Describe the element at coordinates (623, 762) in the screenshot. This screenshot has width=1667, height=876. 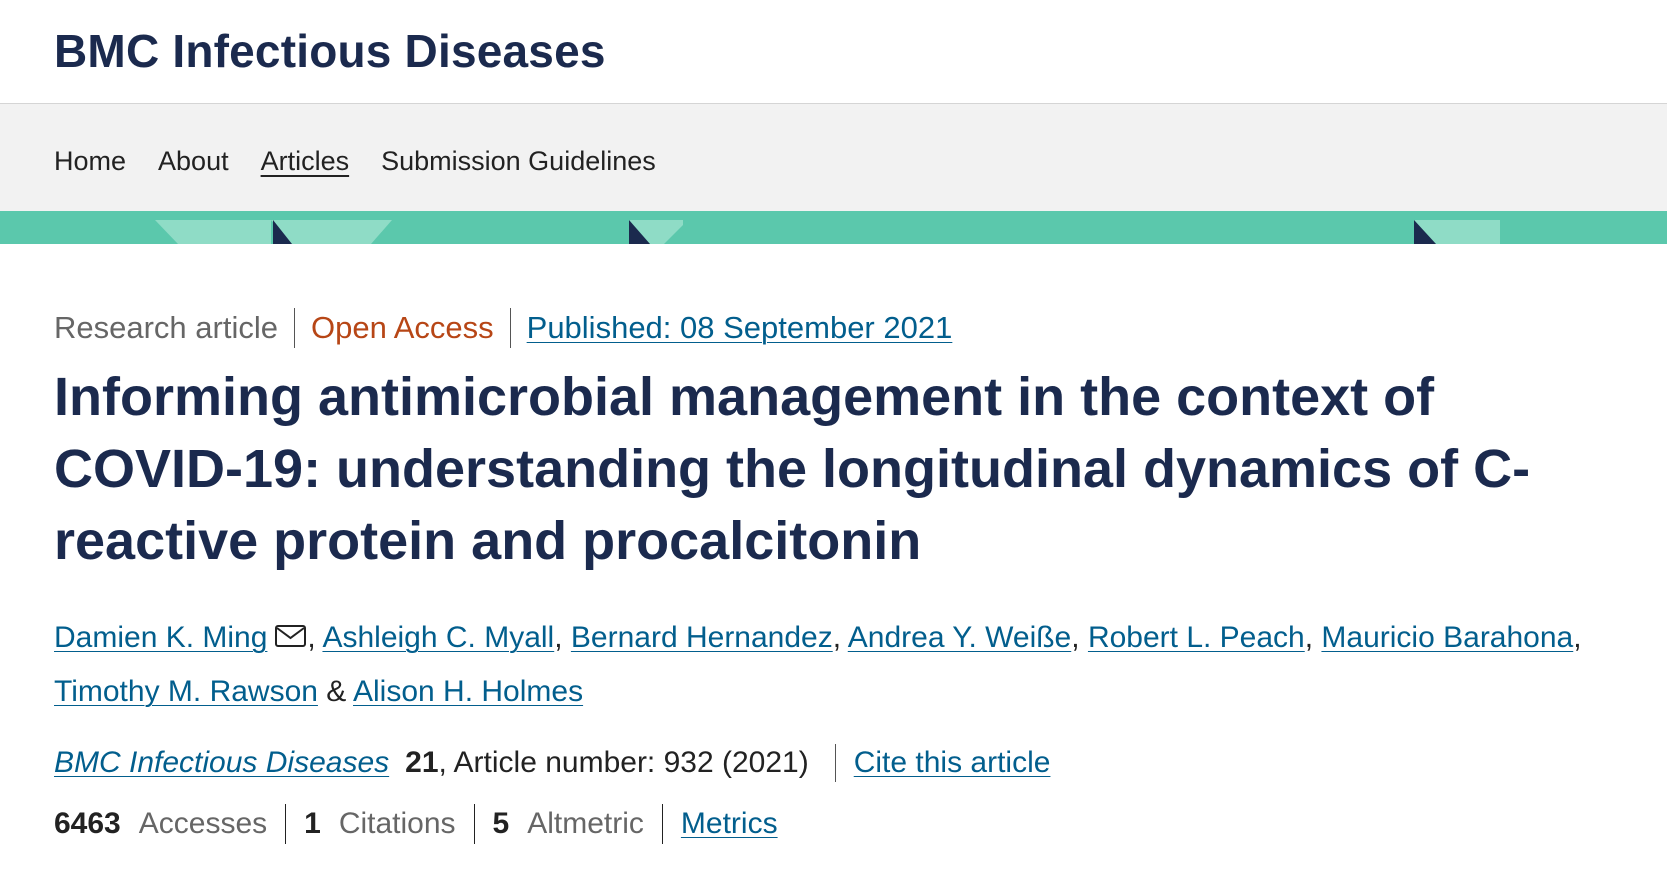
I see `article-number: , Article number: 932 (2021)` at that location.